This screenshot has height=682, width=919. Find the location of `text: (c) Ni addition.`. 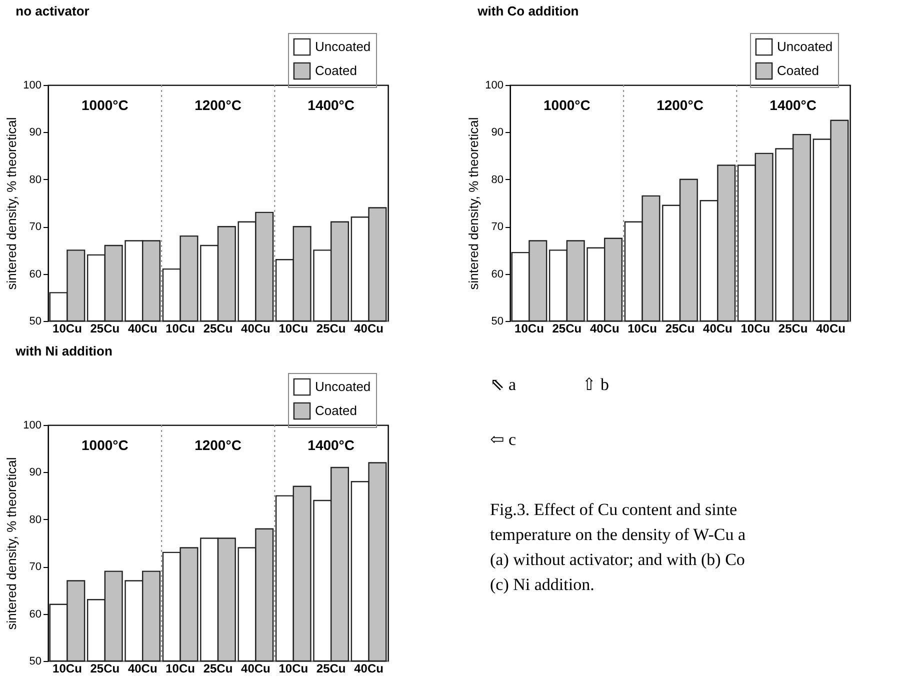

text: (c) Ni addition. is located at coordinates (542, 585).